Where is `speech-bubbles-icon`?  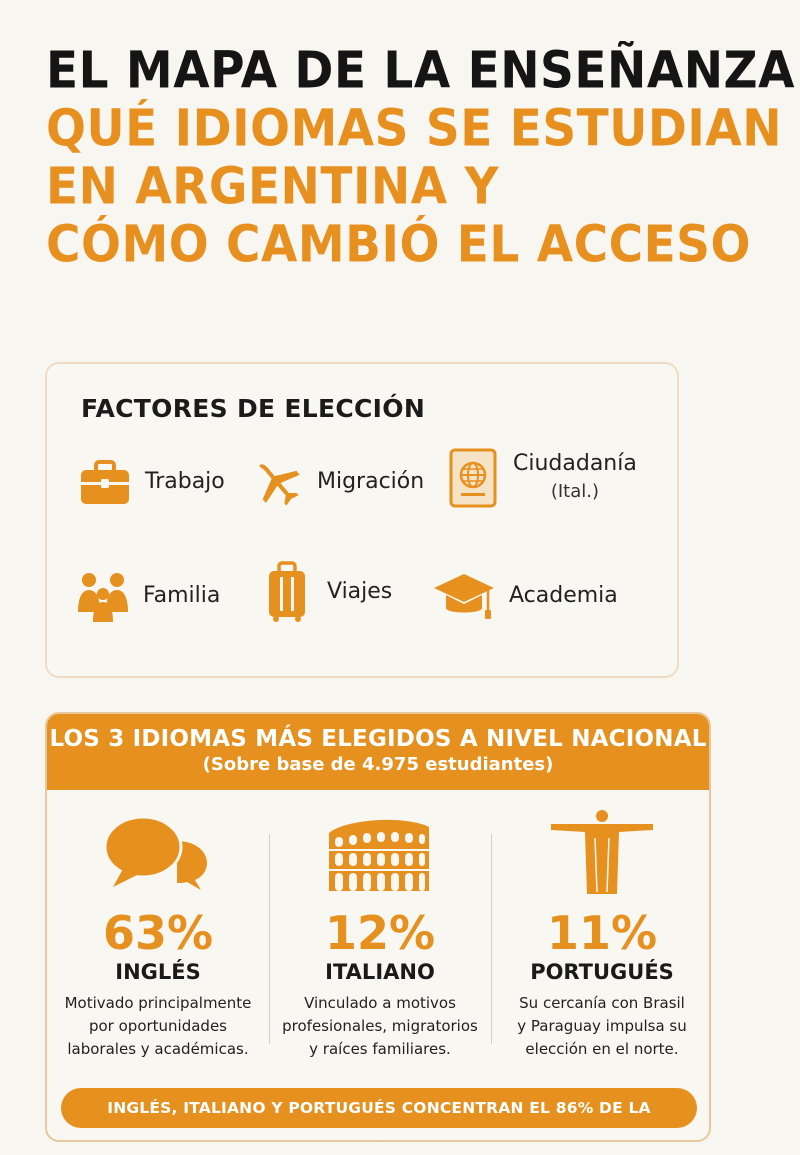
speech-bubbles-icon is located at coordinates (158, 853).